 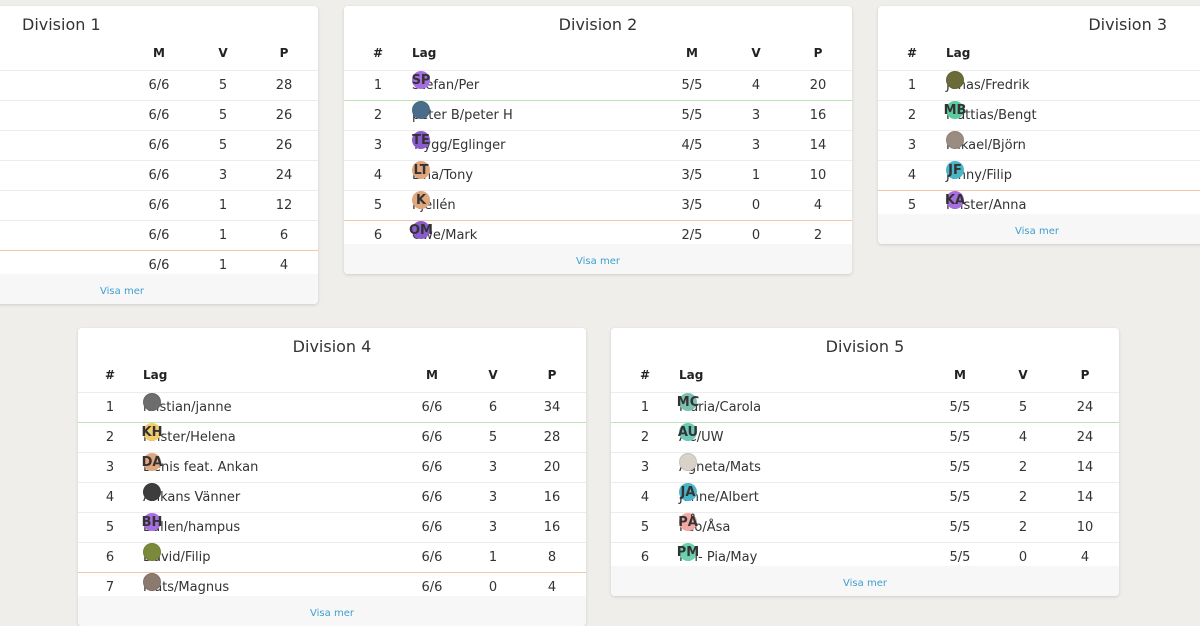 I want to click on show-more-bar: Visa mer, so click(x=598, y=259).